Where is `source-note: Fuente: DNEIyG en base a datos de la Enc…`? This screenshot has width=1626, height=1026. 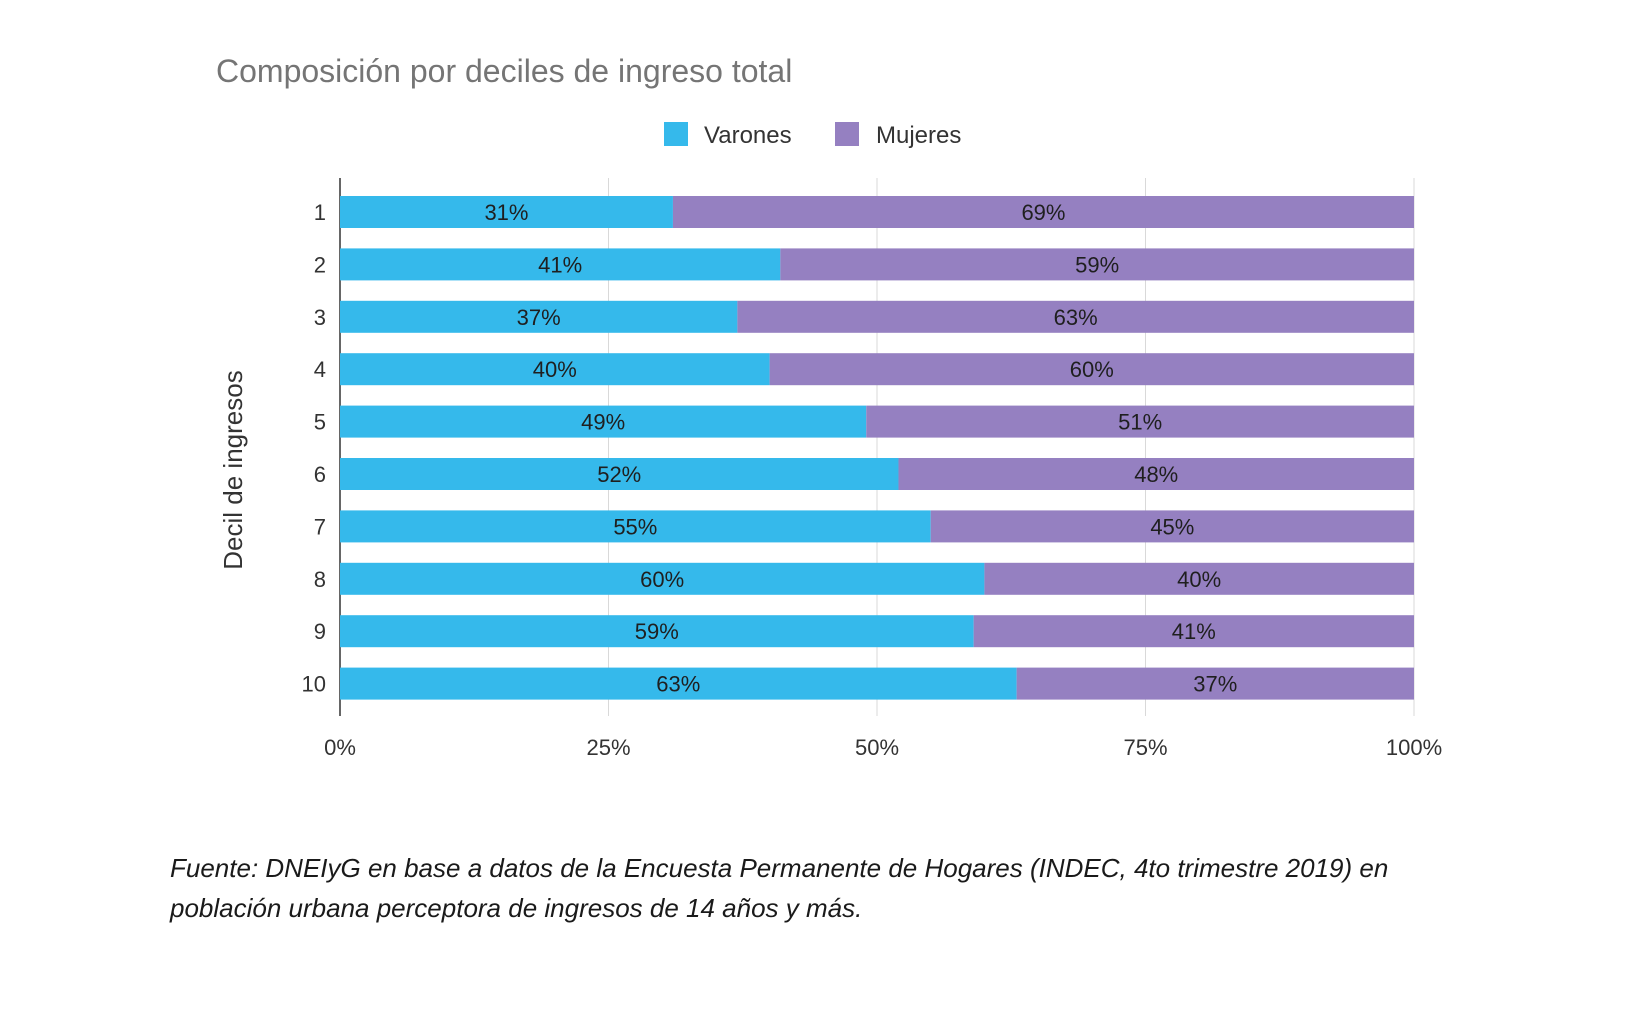 source-note: Fuente: DNEIyG en base a datos de la Enc… is located at coordinates (779, 888).